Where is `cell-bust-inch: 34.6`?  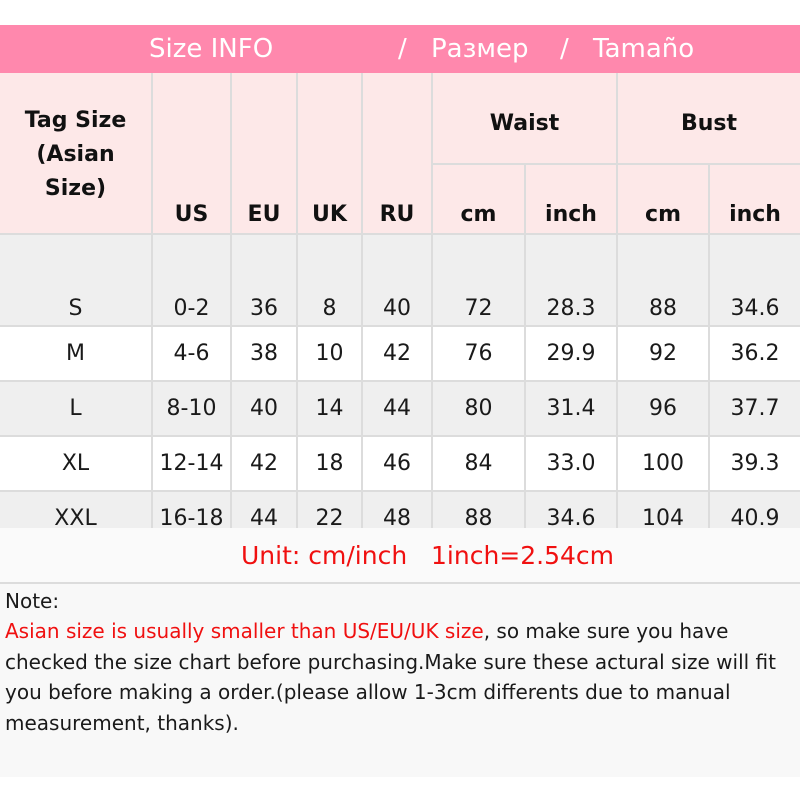
cell-bust-inch: 34.6 is located at coordinates (754, 280).